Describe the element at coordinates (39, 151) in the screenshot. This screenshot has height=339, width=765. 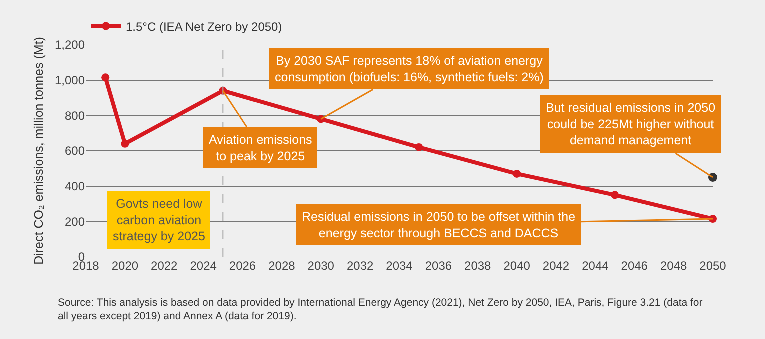
I see `y-axis-title: Direct CO₂ emissions, million tonnes (Mt)` at that location.